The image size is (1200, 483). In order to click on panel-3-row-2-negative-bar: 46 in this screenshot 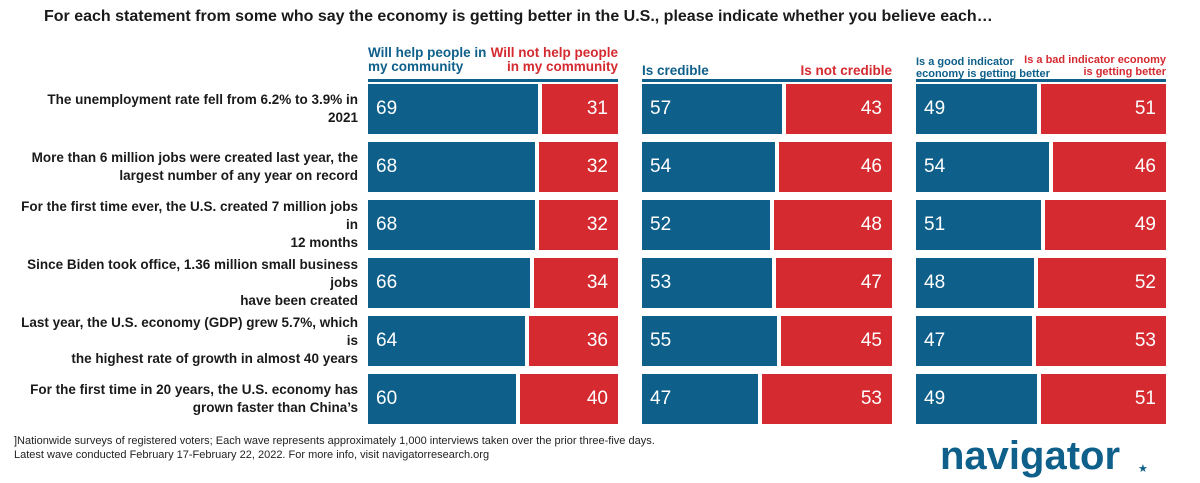, I will do `click(1109, 167)`.